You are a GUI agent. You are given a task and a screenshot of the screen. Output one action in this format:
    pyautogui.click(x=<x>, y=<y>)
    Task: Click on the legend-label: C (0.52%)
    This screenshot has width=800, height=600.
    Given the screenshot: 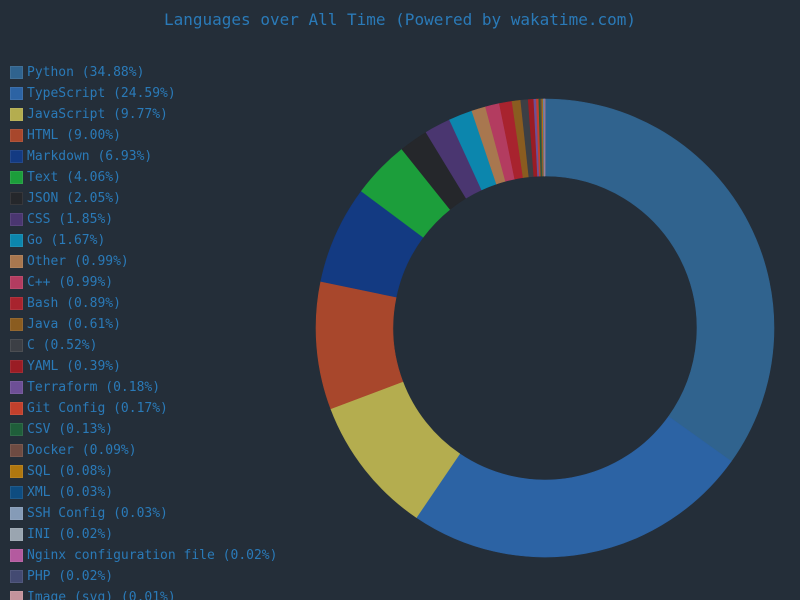 What is the action you would take?
    pyautogui.click(x=62, y=345)
    